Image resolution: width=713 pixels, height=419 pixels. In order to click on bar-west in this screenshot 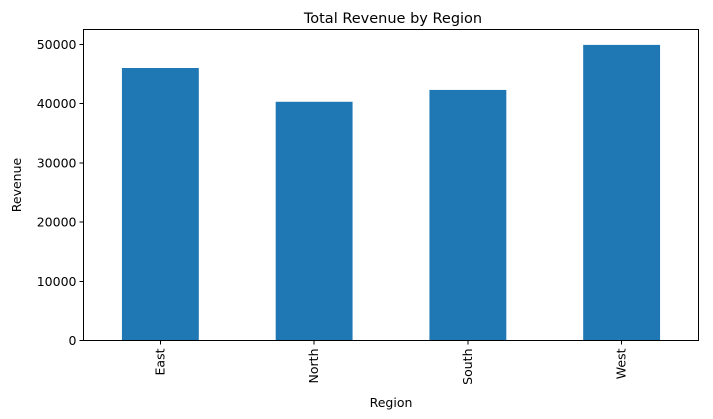, I will do `click(622, 192)`.